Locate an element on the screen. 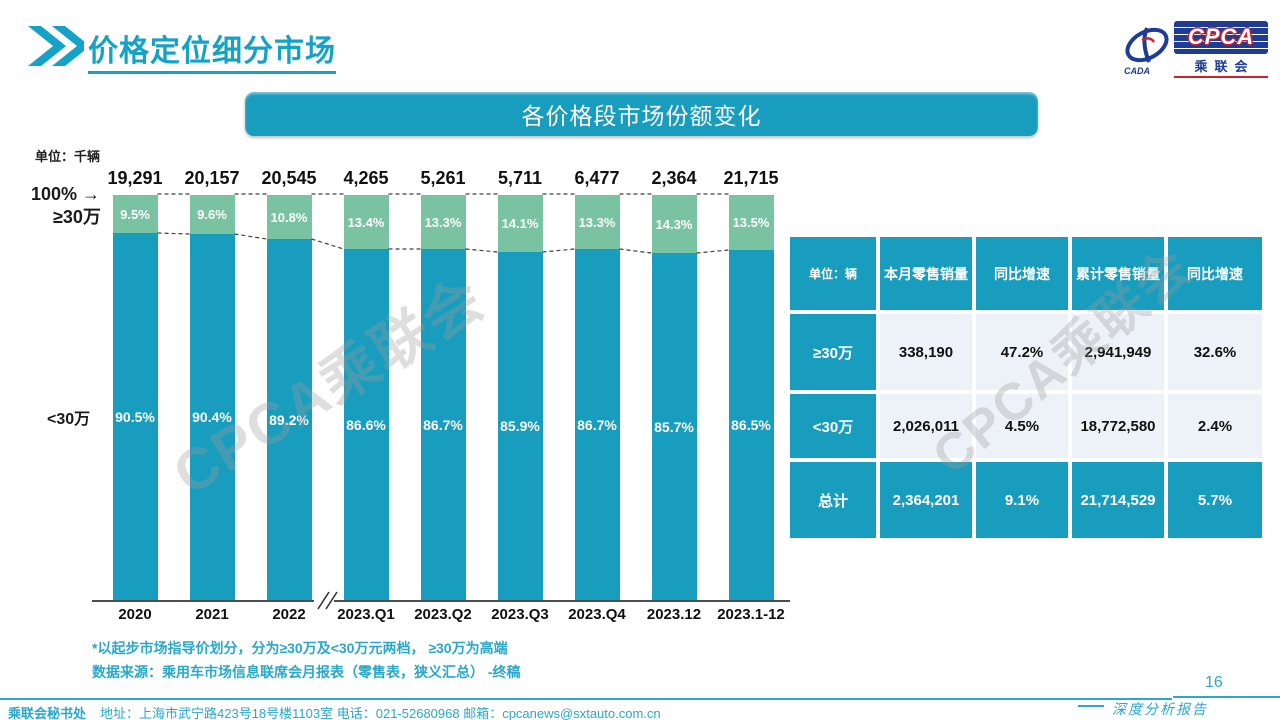  segment-ge30-2023.1-12-text: 13.5% is located at coordinates (751, 222).